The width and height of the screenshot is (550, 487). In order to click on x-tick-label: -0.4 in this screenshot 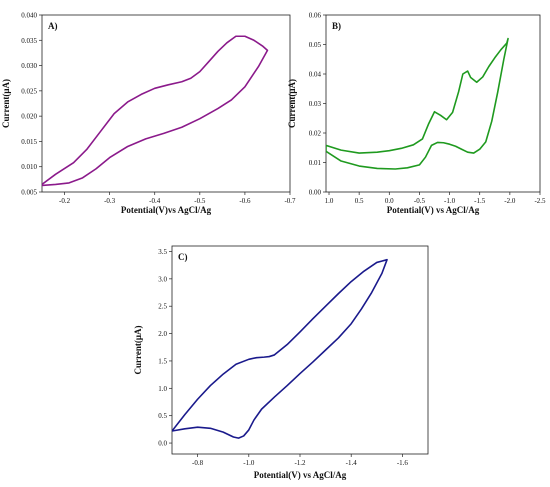, I will do `click(155, 201)`.